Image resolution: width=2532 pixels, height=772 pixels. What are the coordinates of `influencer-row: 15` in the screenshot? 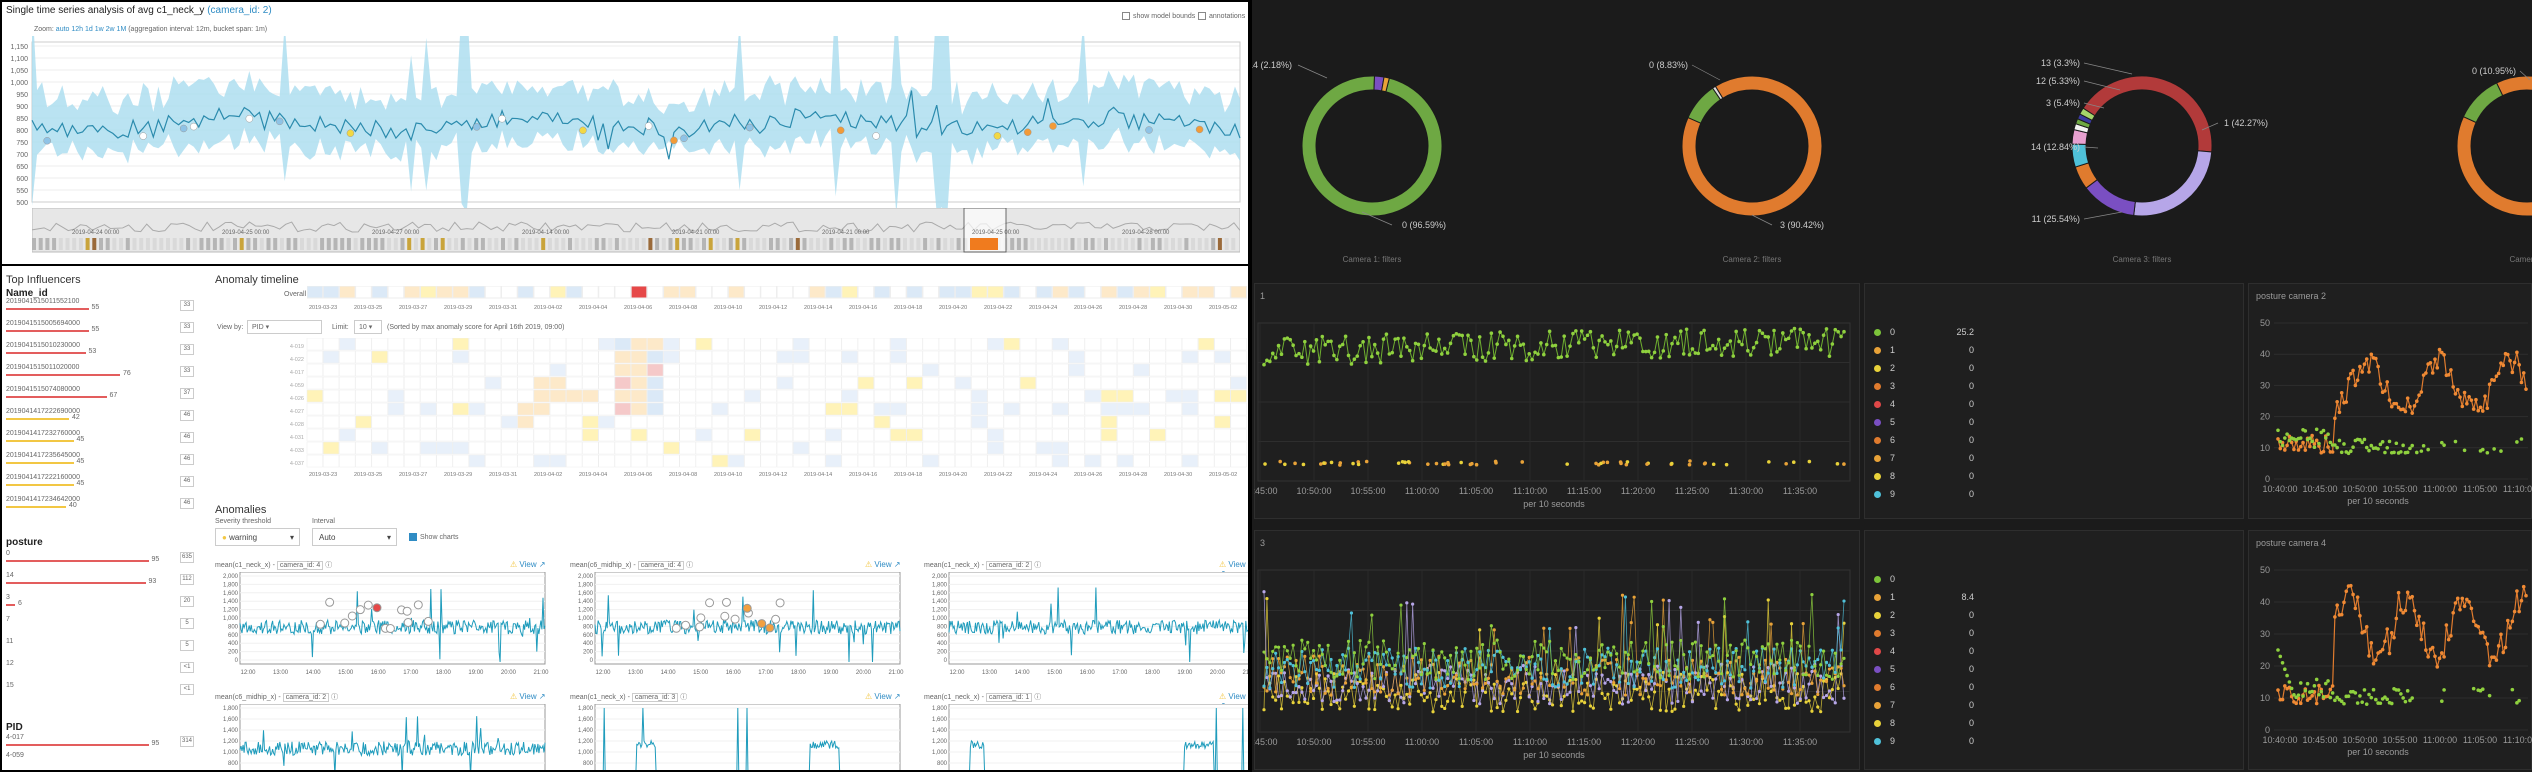 It's located at (88, 693).